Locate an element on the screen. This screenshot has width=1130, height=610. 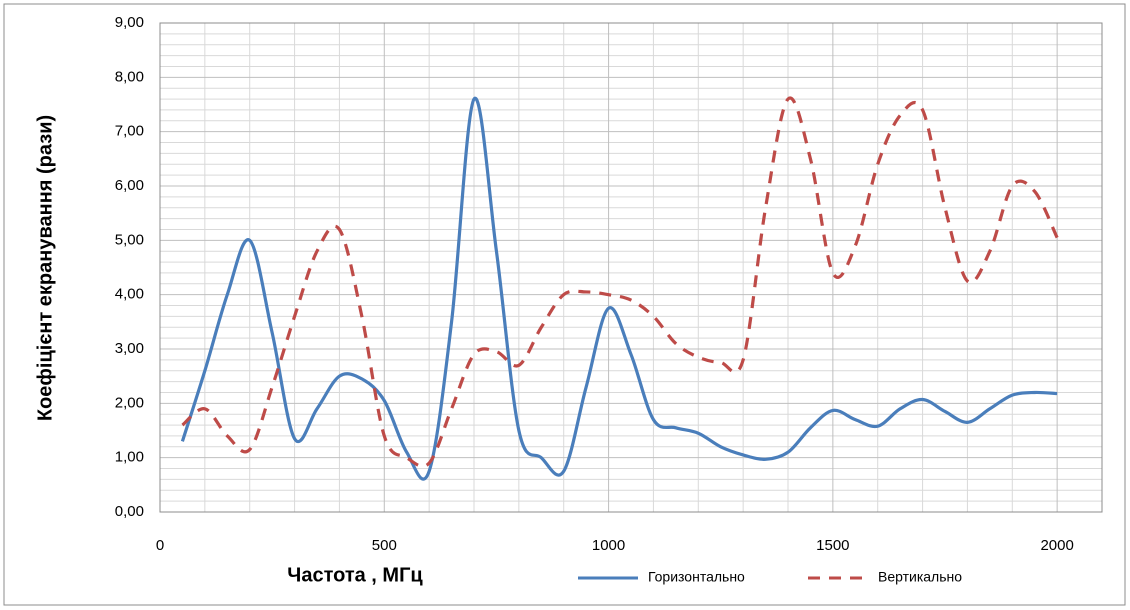
y-tick-label: 1,00 is located at coordinates (129, 457).